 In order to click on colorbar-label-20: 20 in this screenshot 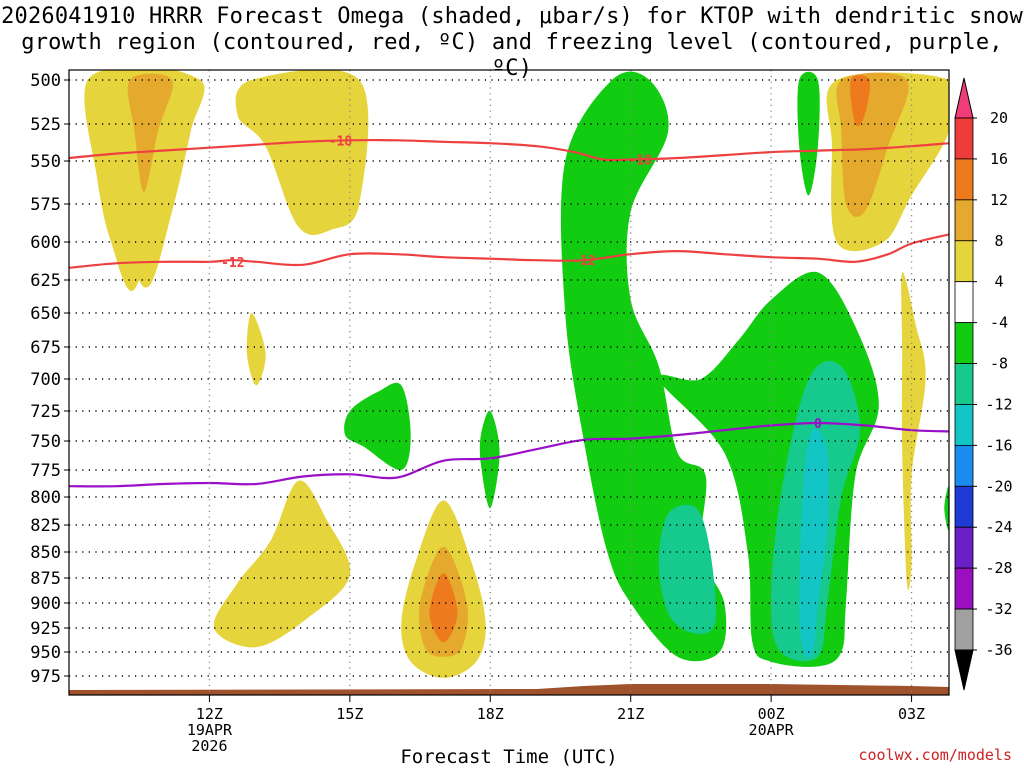, I will do `click(999, 118)`.